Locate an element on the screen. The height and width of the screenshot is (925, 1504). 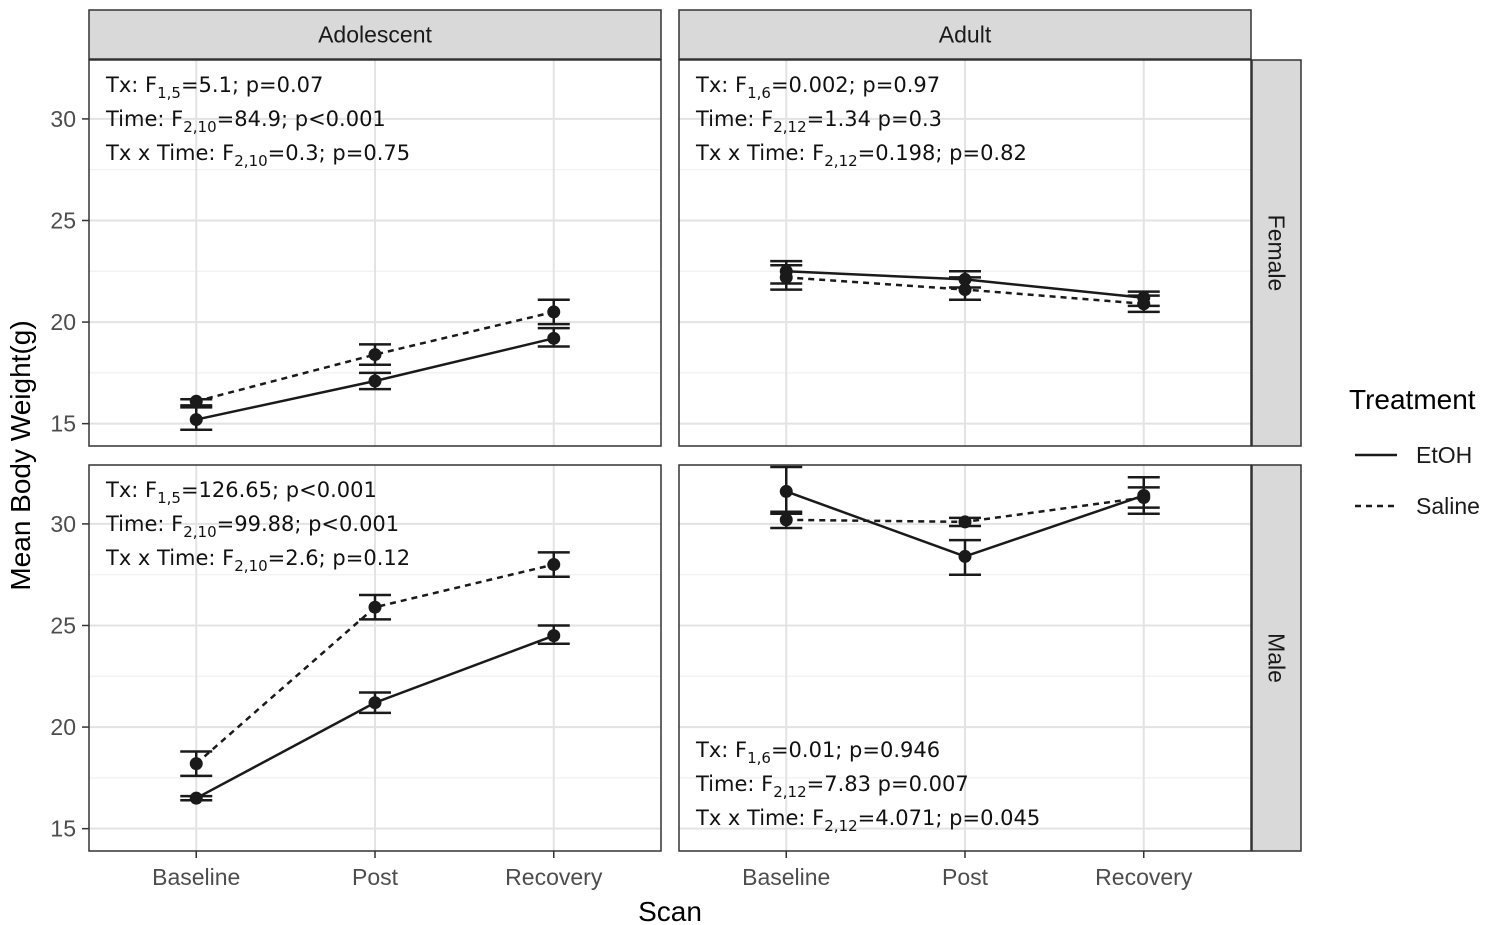
strip-top-adolescent is located at coordinates (375, 34).